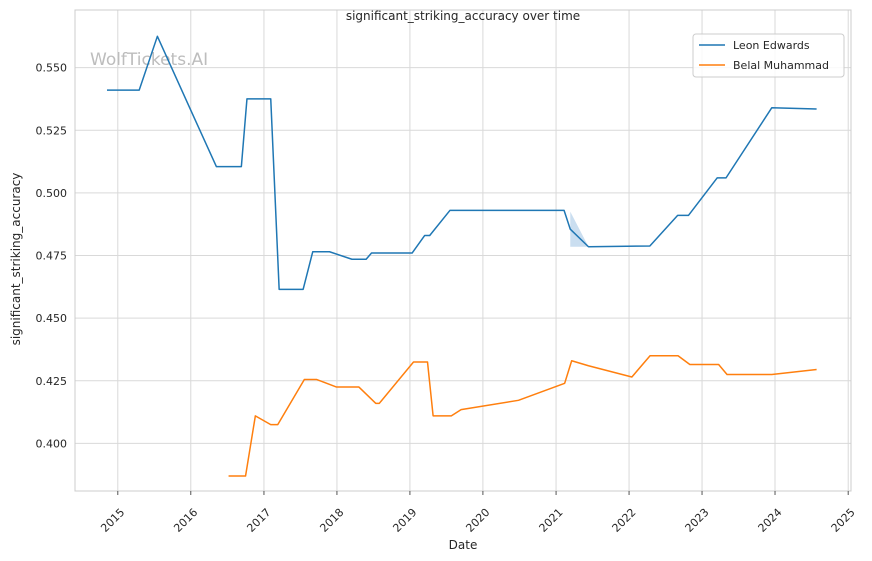  What do you see at coordinates (52, 130) in the screenshot?
I see `y-tick-label: 0.525` at bounding box center [52, 130].